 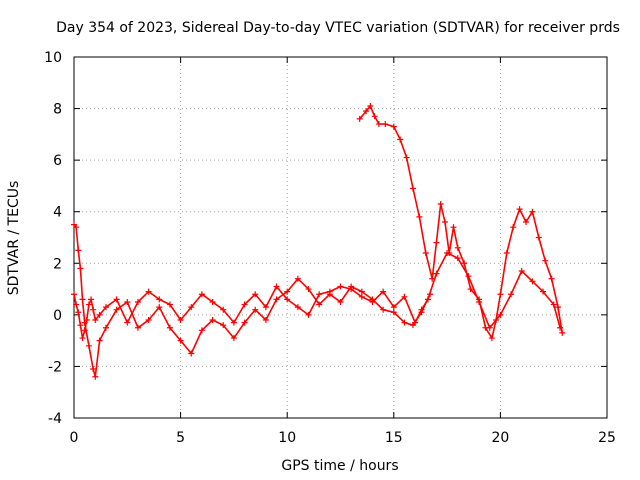 What do you see at coordinates (57, 110) in the screenshot?
I see `y-tick-label: 8` at bounding box center [57, 110].